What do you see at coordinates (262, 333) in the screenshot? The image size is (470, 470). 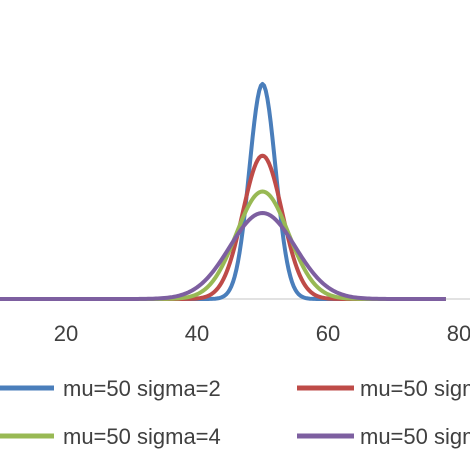 I see `x-tick-labels: 20 40 60 80` at bounding box center [262, 333].